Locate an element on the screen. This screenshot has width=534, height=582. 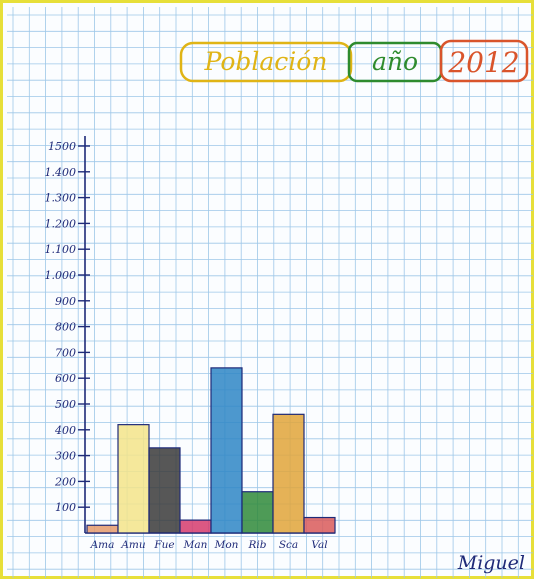
bars is located at coordinates (211, 450).